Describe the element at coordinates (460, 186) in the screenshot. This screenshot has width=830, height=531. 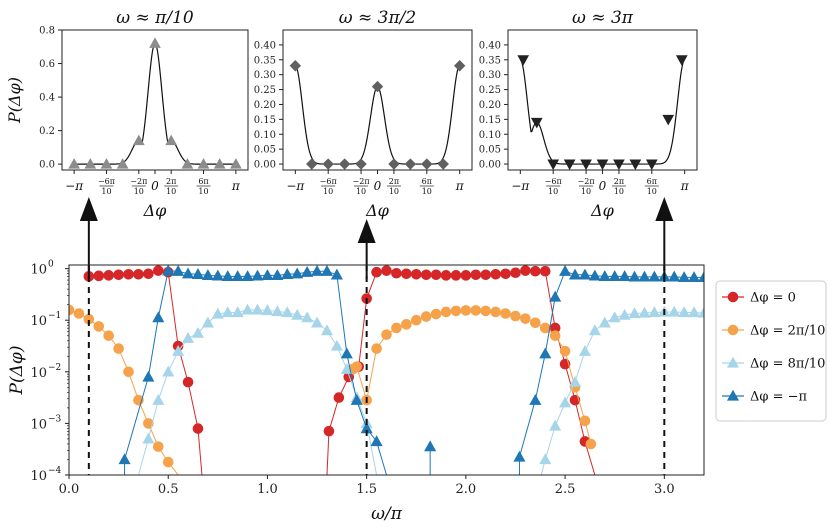
I see `x-tick-label: π` at that location.